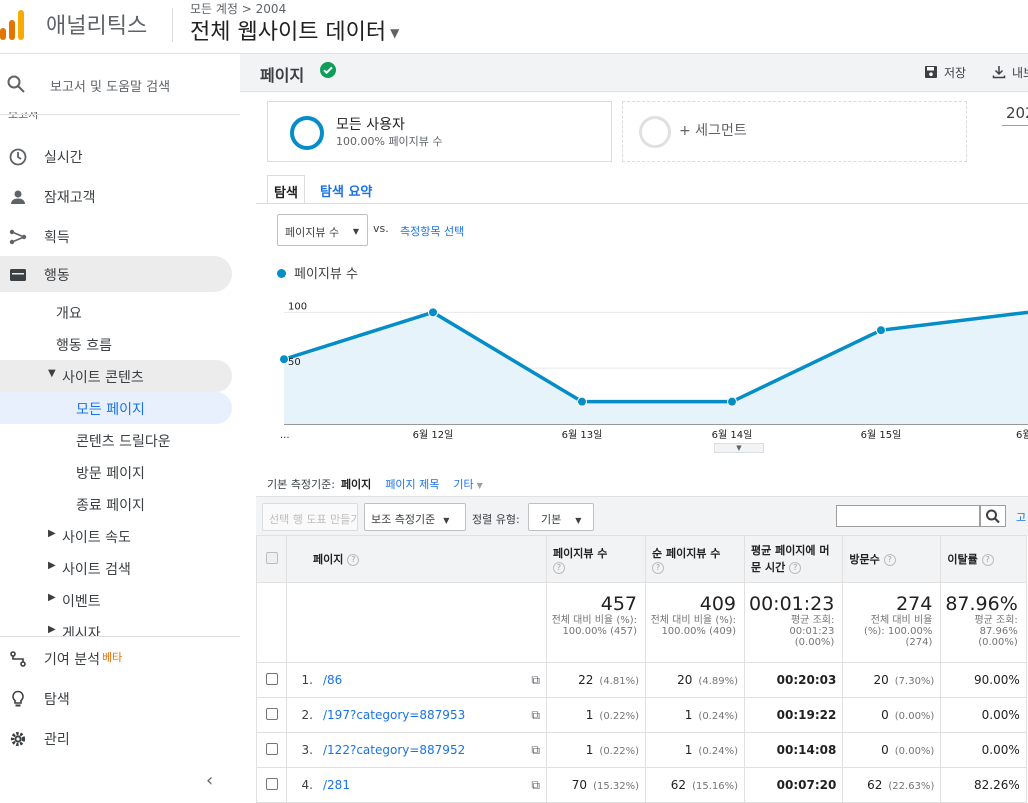 The height and width of the screenshot is (803, 1028). Describe the element at coordinates (467, 484) in the screenshot. I see `dimension-option-other: 기타 ▼` at that location.